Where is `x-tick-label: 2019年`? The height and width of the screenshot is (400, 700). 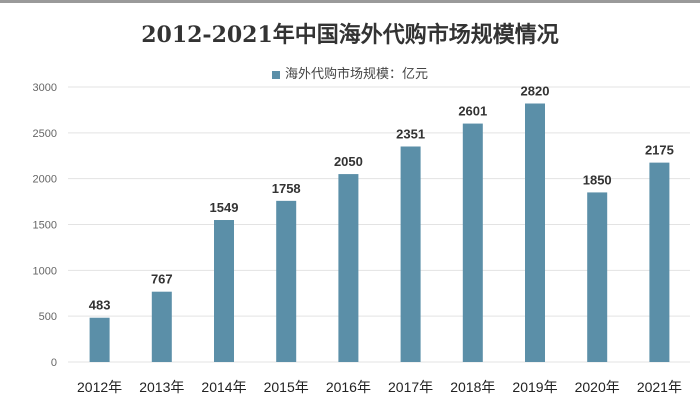 x-tick-label: 2019年 is located at coordinates (534, 387).